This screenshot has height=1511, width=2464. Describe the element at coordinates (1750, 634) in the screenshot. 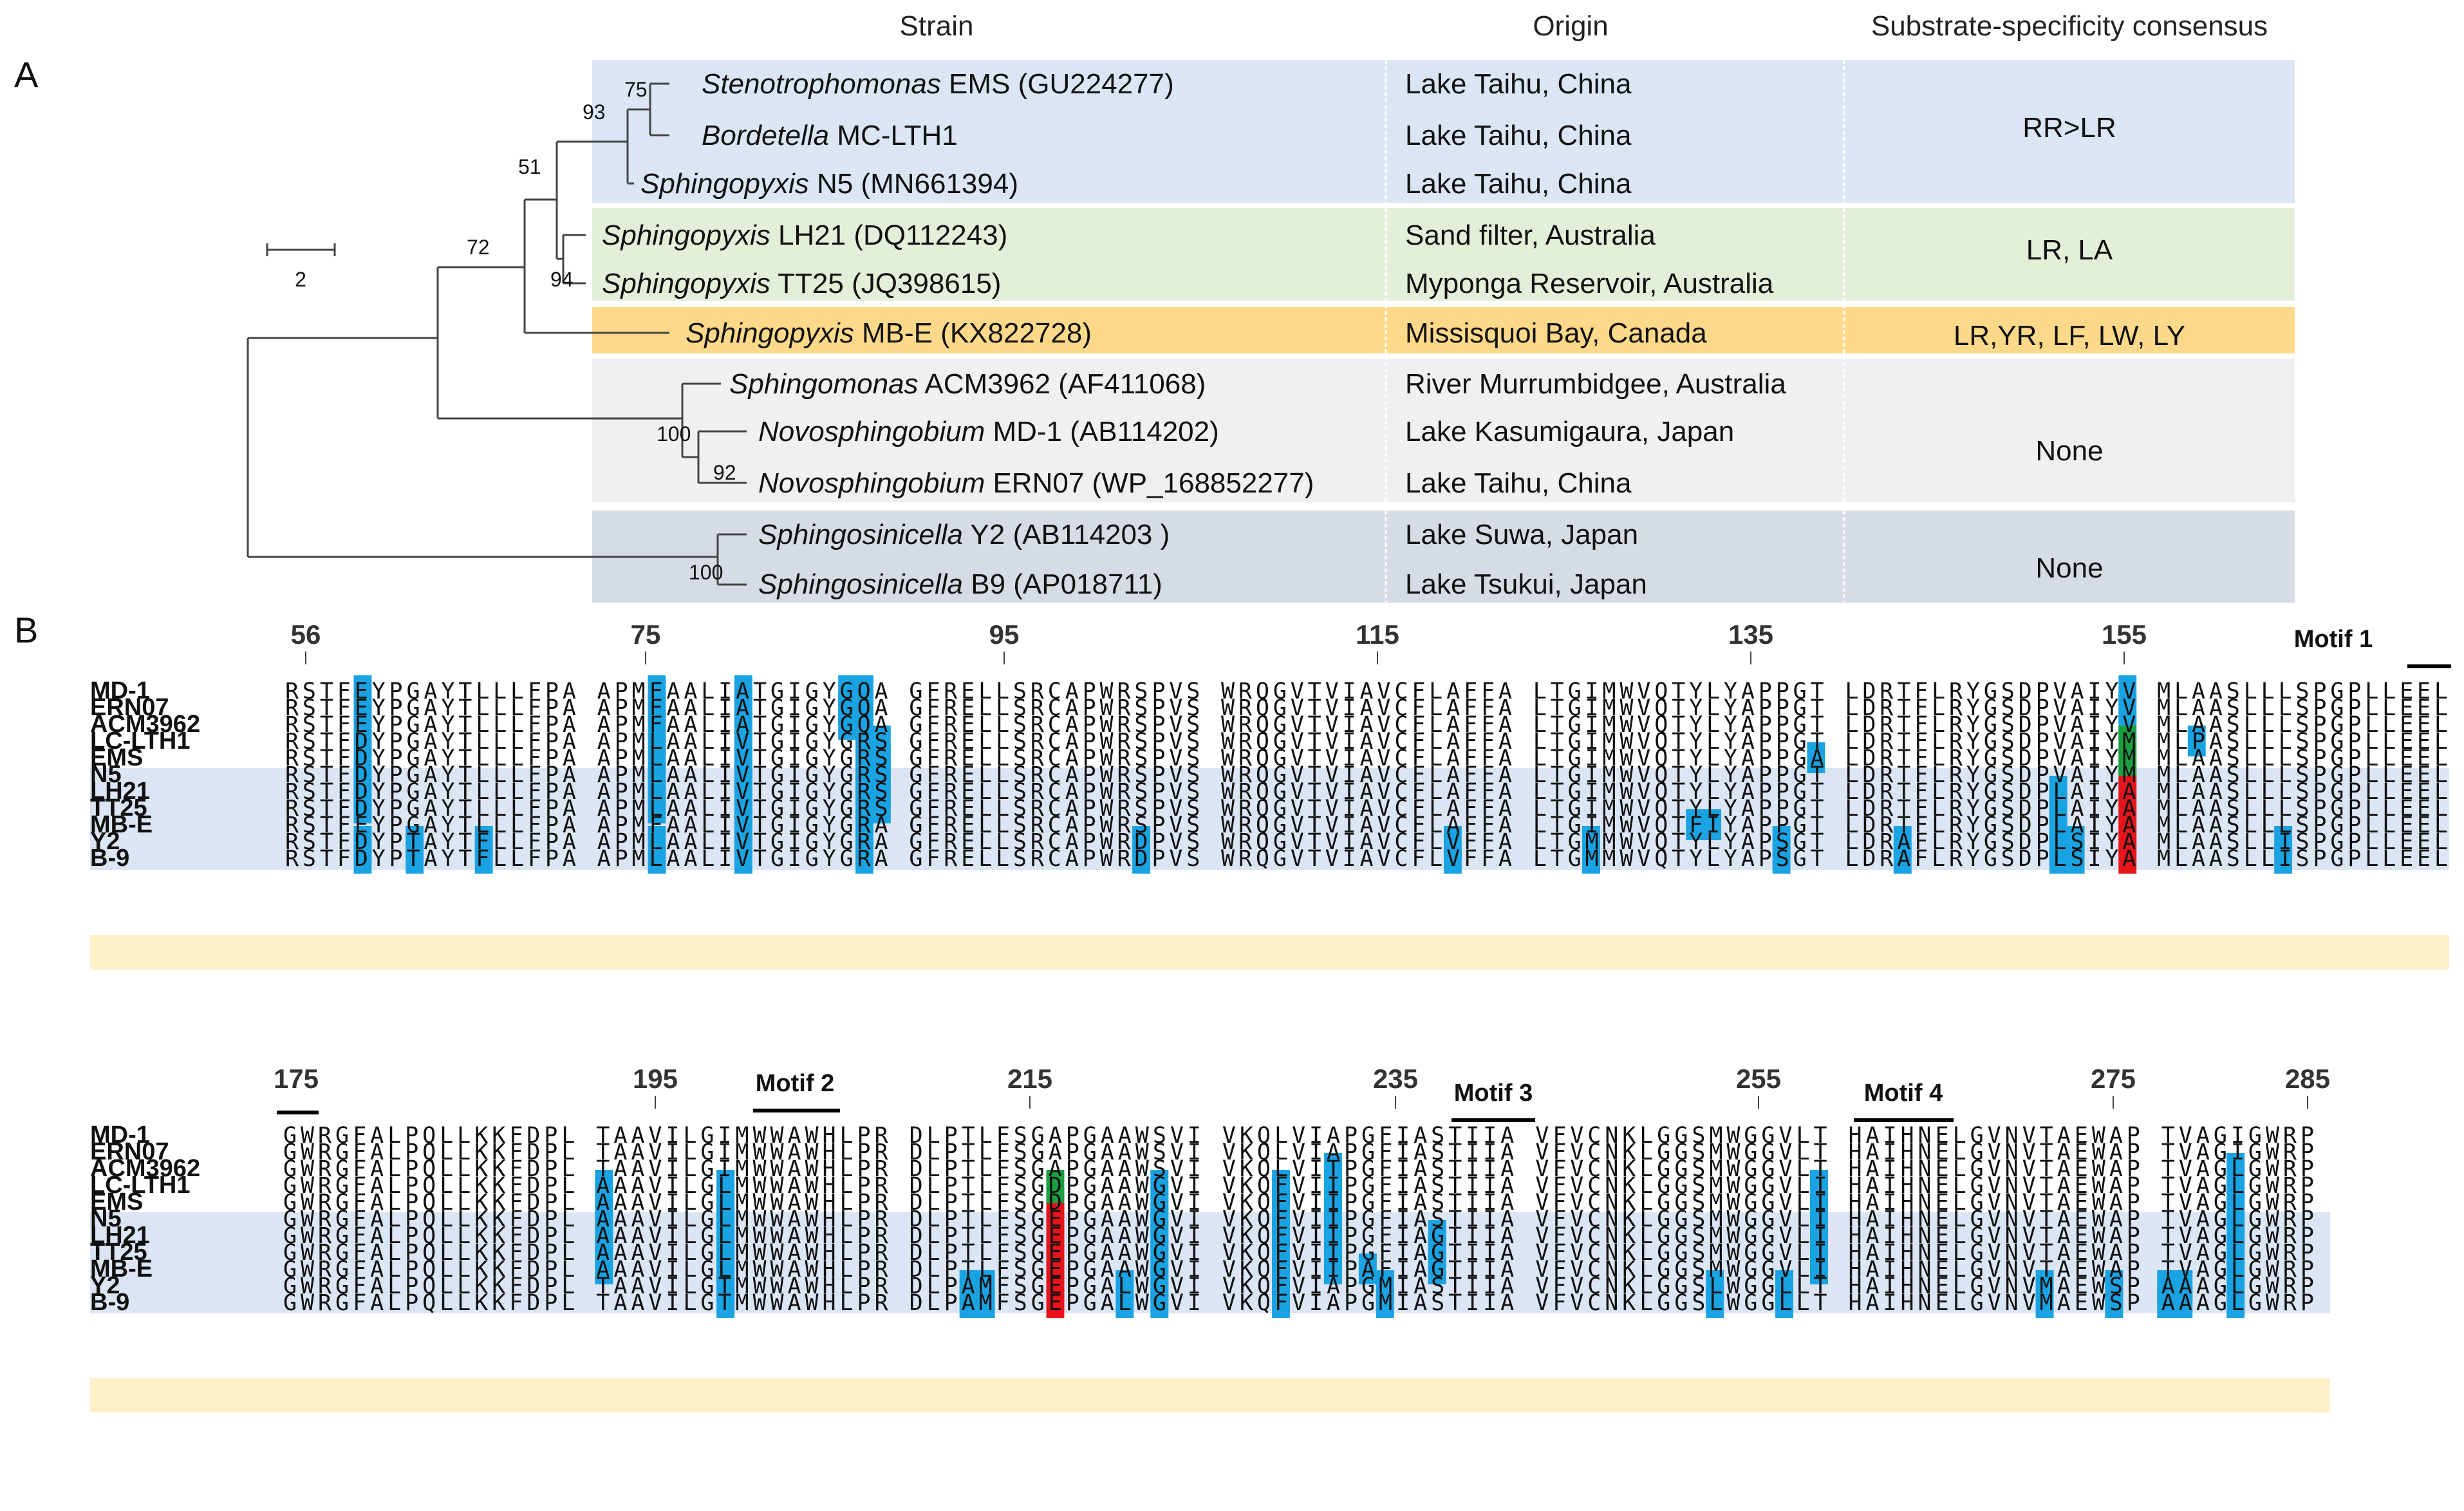

I see `position-label: 135` at that location.